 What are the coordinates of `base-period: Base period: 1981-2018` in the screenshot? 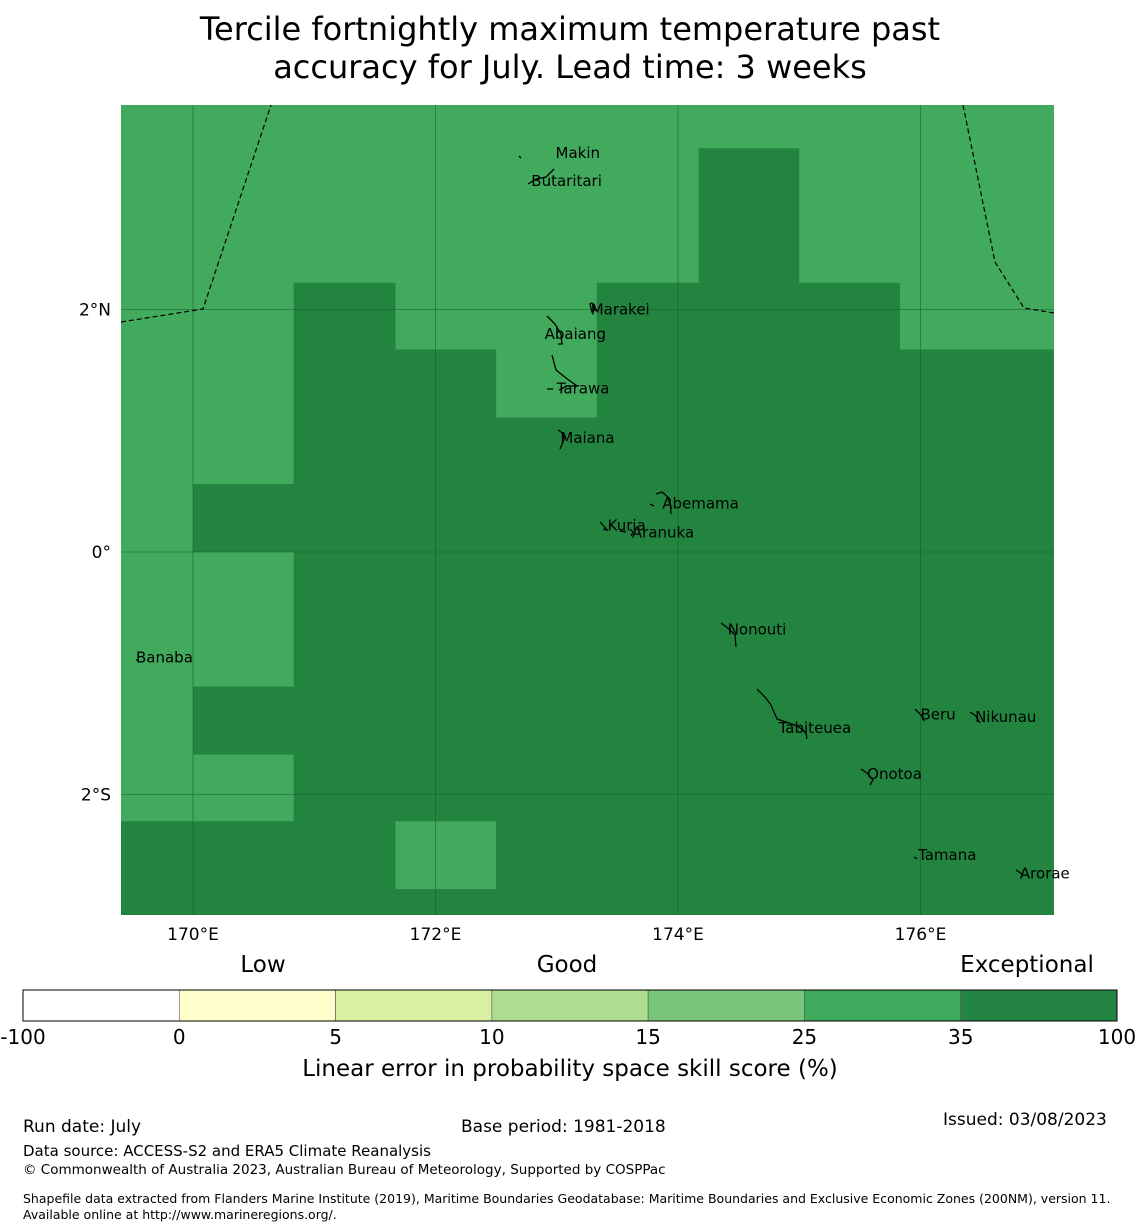 It's located at (563, 1127).